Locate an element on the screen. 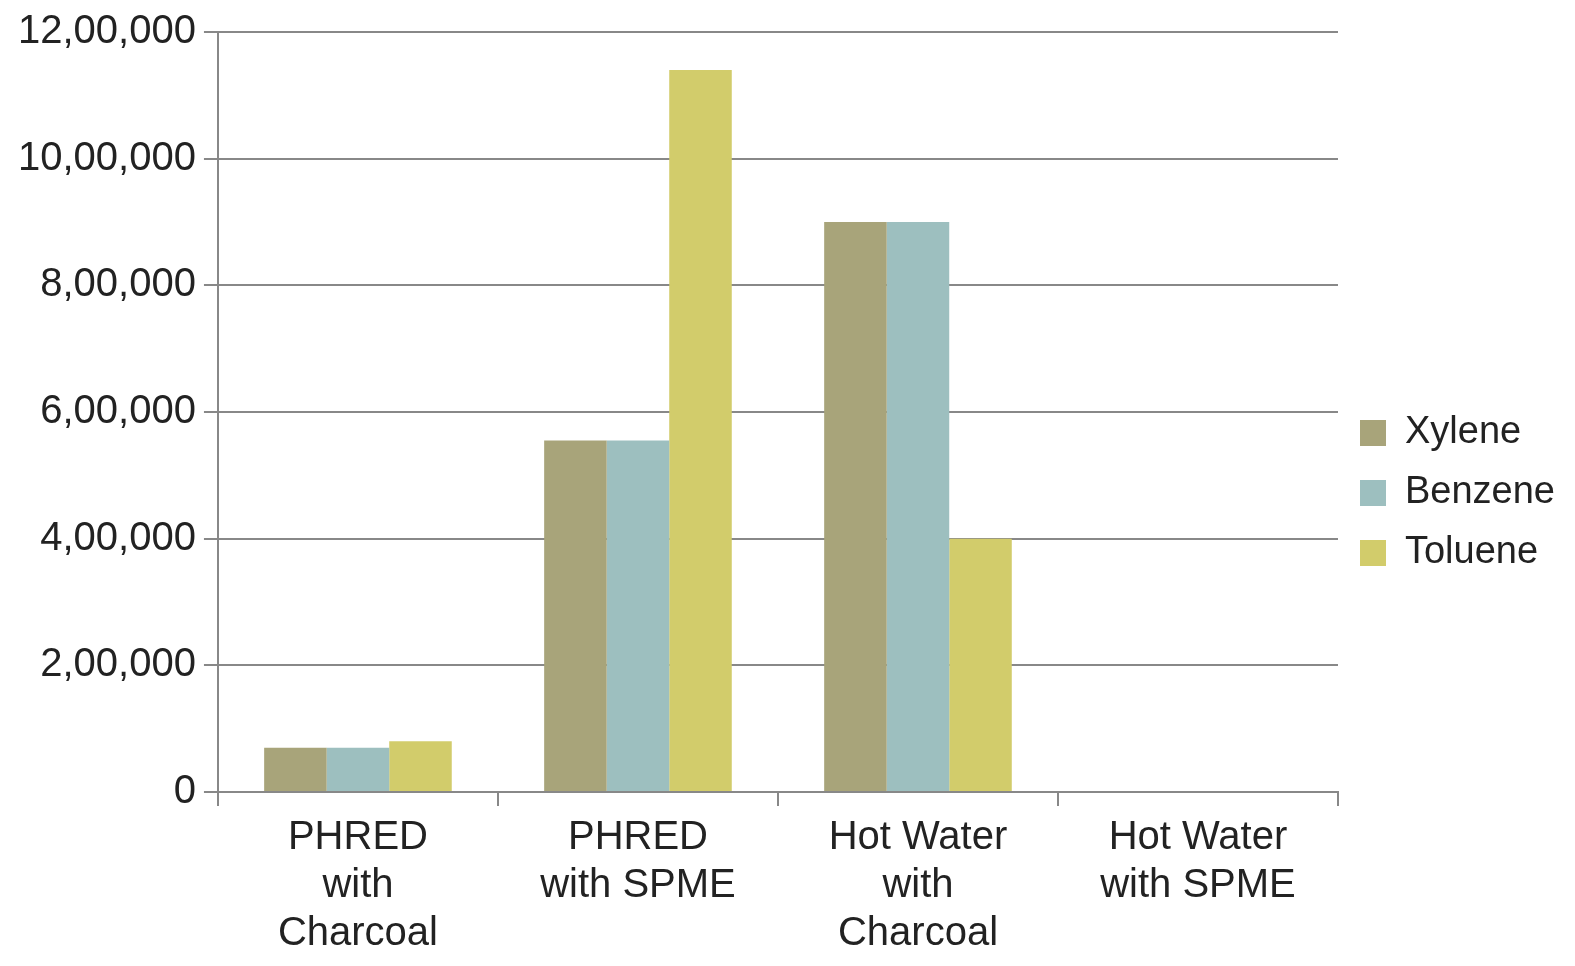 Image resolution: width=1575 pixels, height=966 pixels. y-tick-label: 6,00,000 is located at coordinates (118, 409).